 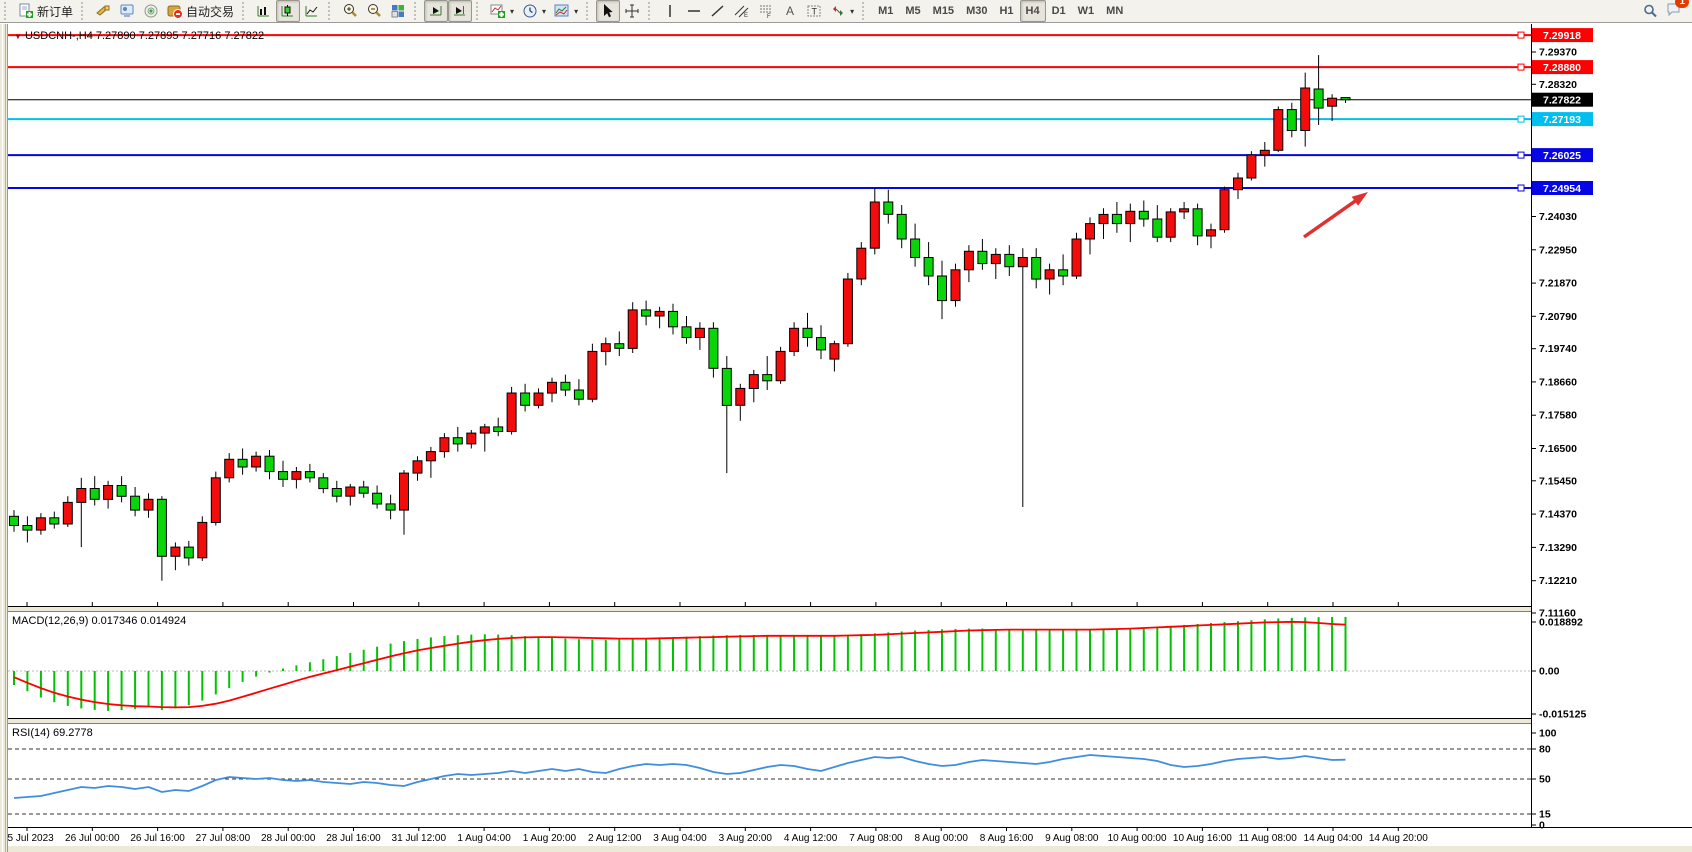 What do you see at coordinates (1677, 11) in the screenshot?
I see `notifications-chat-button: 1` at bounding box center [1677, 11].